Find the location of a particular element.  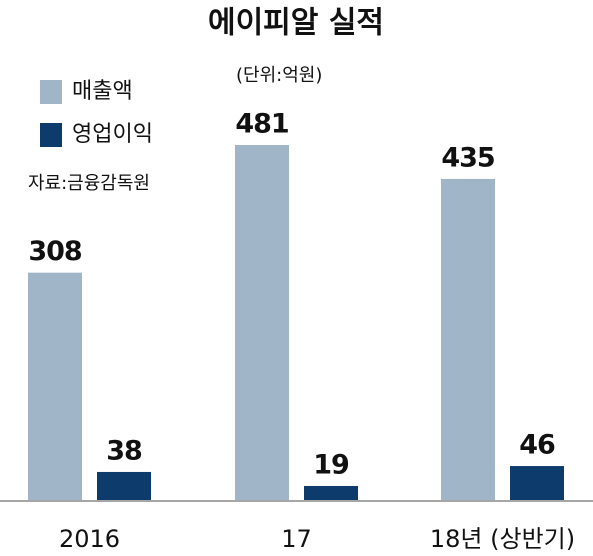

x-tick-label: 18년 (상반기) is located at coordinates (502, 539).